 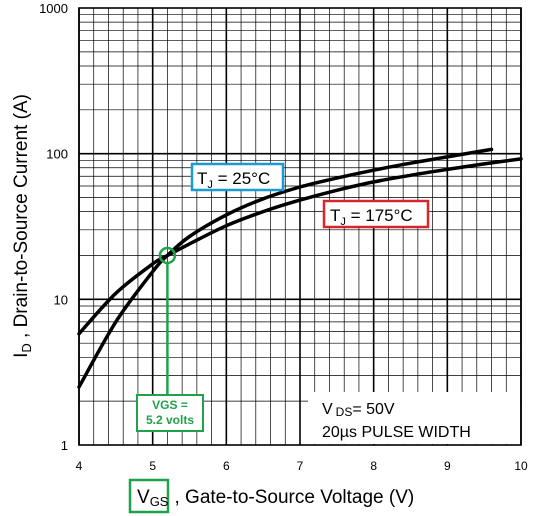 What do you see at coordinates (379, 215) in the screenshot?
I see `series-label-175c-rest: = 175°C` at bounding box center [379, 215].